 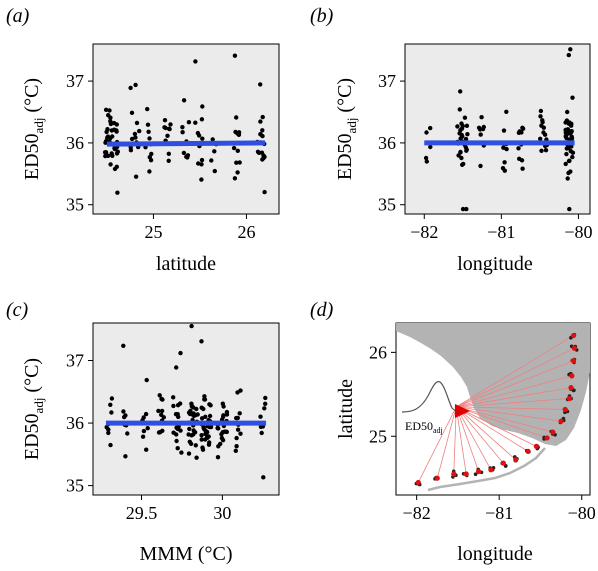 I want to click on panel-a-plot-frame, so click(x=186, y=129).